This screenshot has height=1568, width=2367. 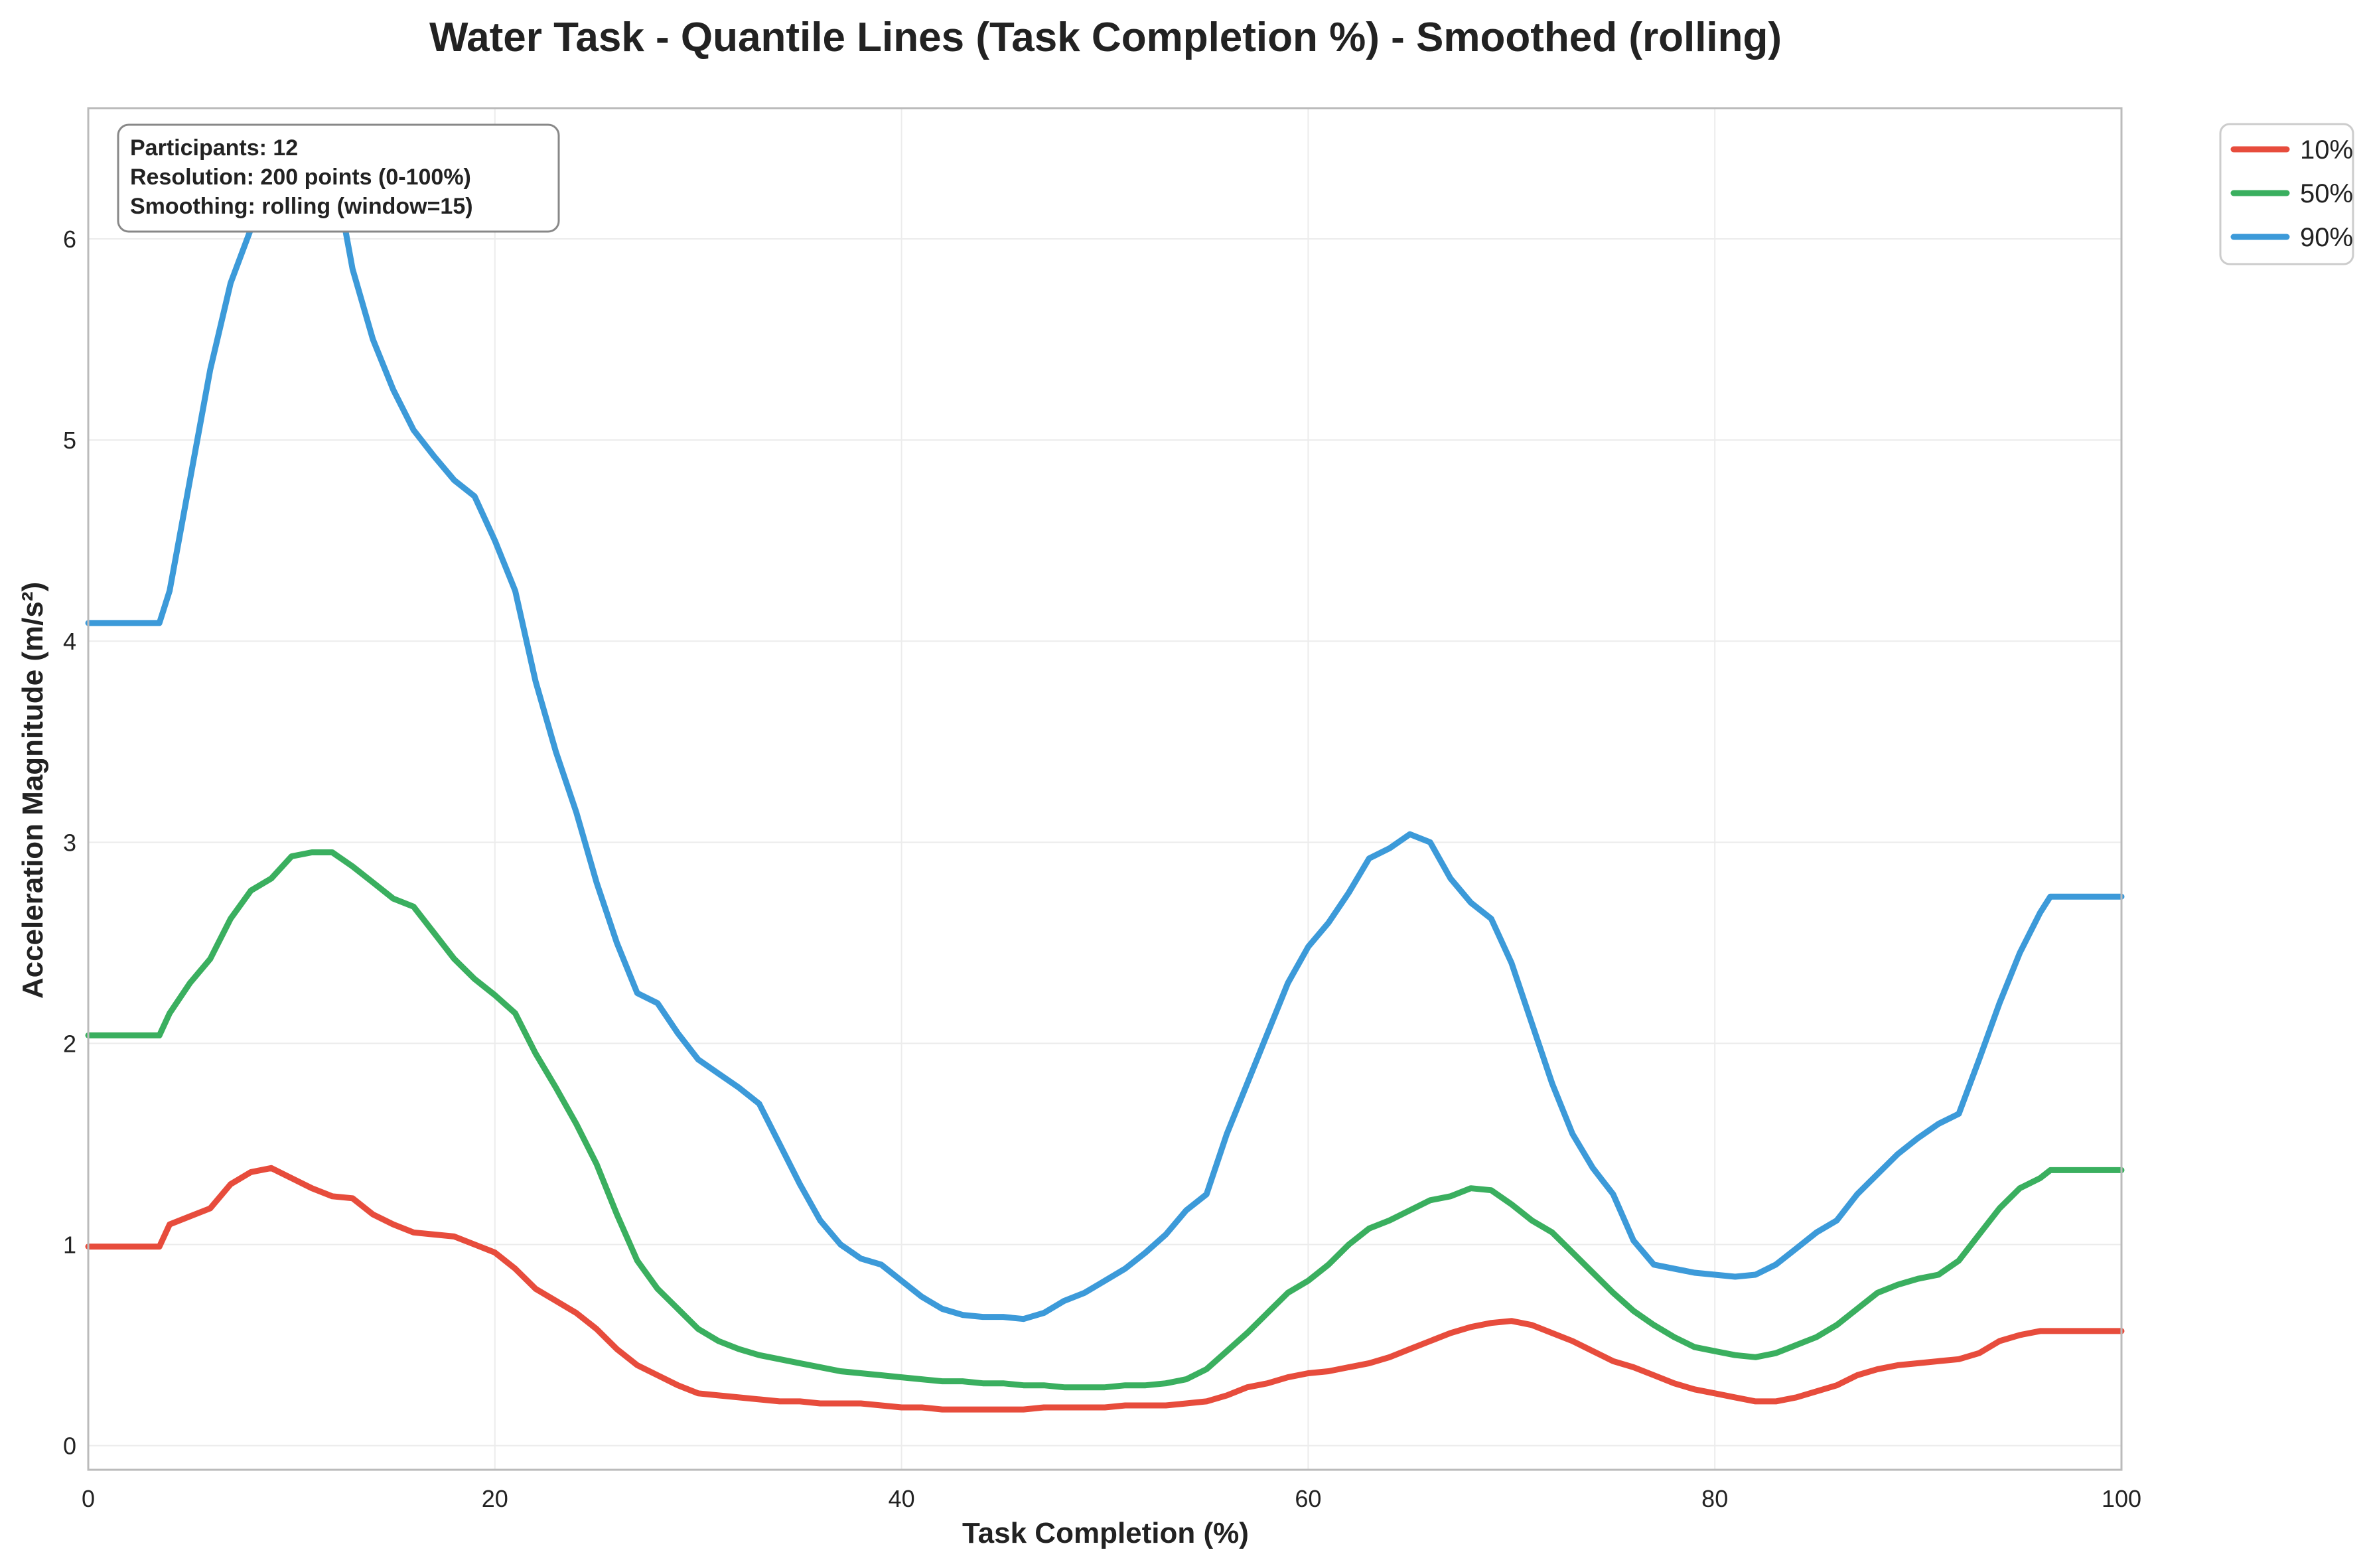 I want to click on y-tick-label: 0, so click(x=69, y=1446).